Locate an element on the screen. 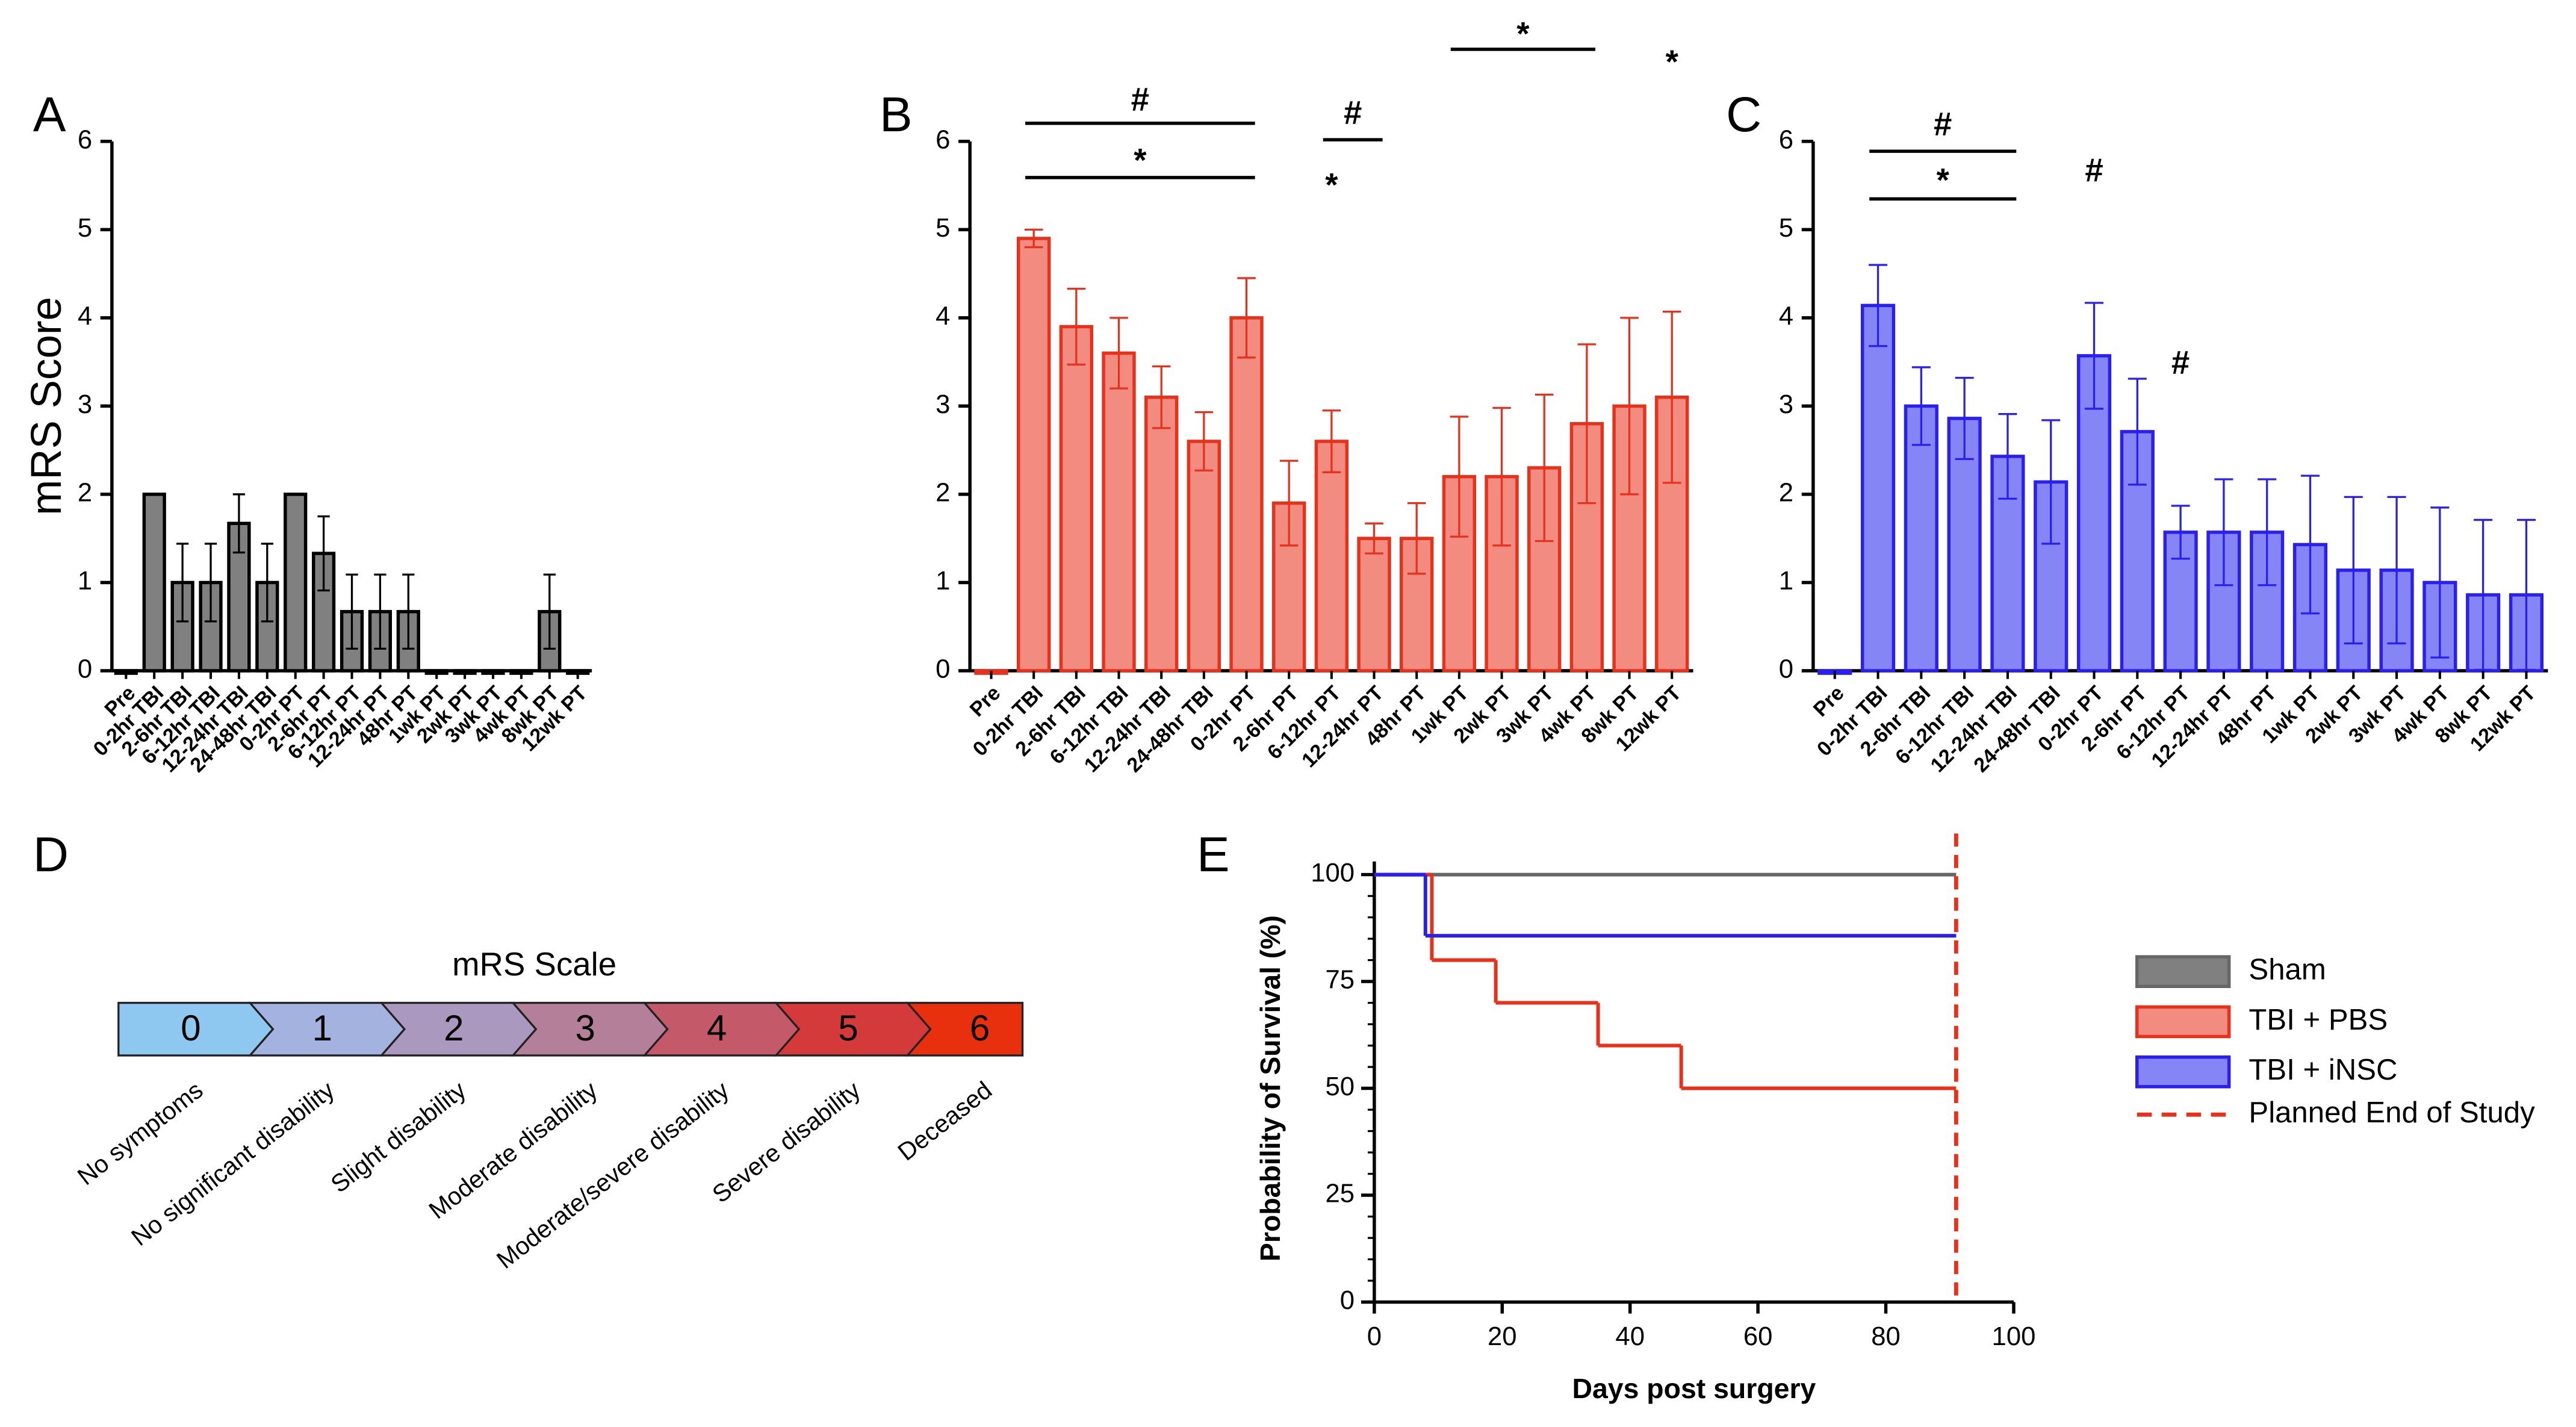 This screenshot has width=2576, height=1427. scale-chevron is located at coordinates (964, 1029).